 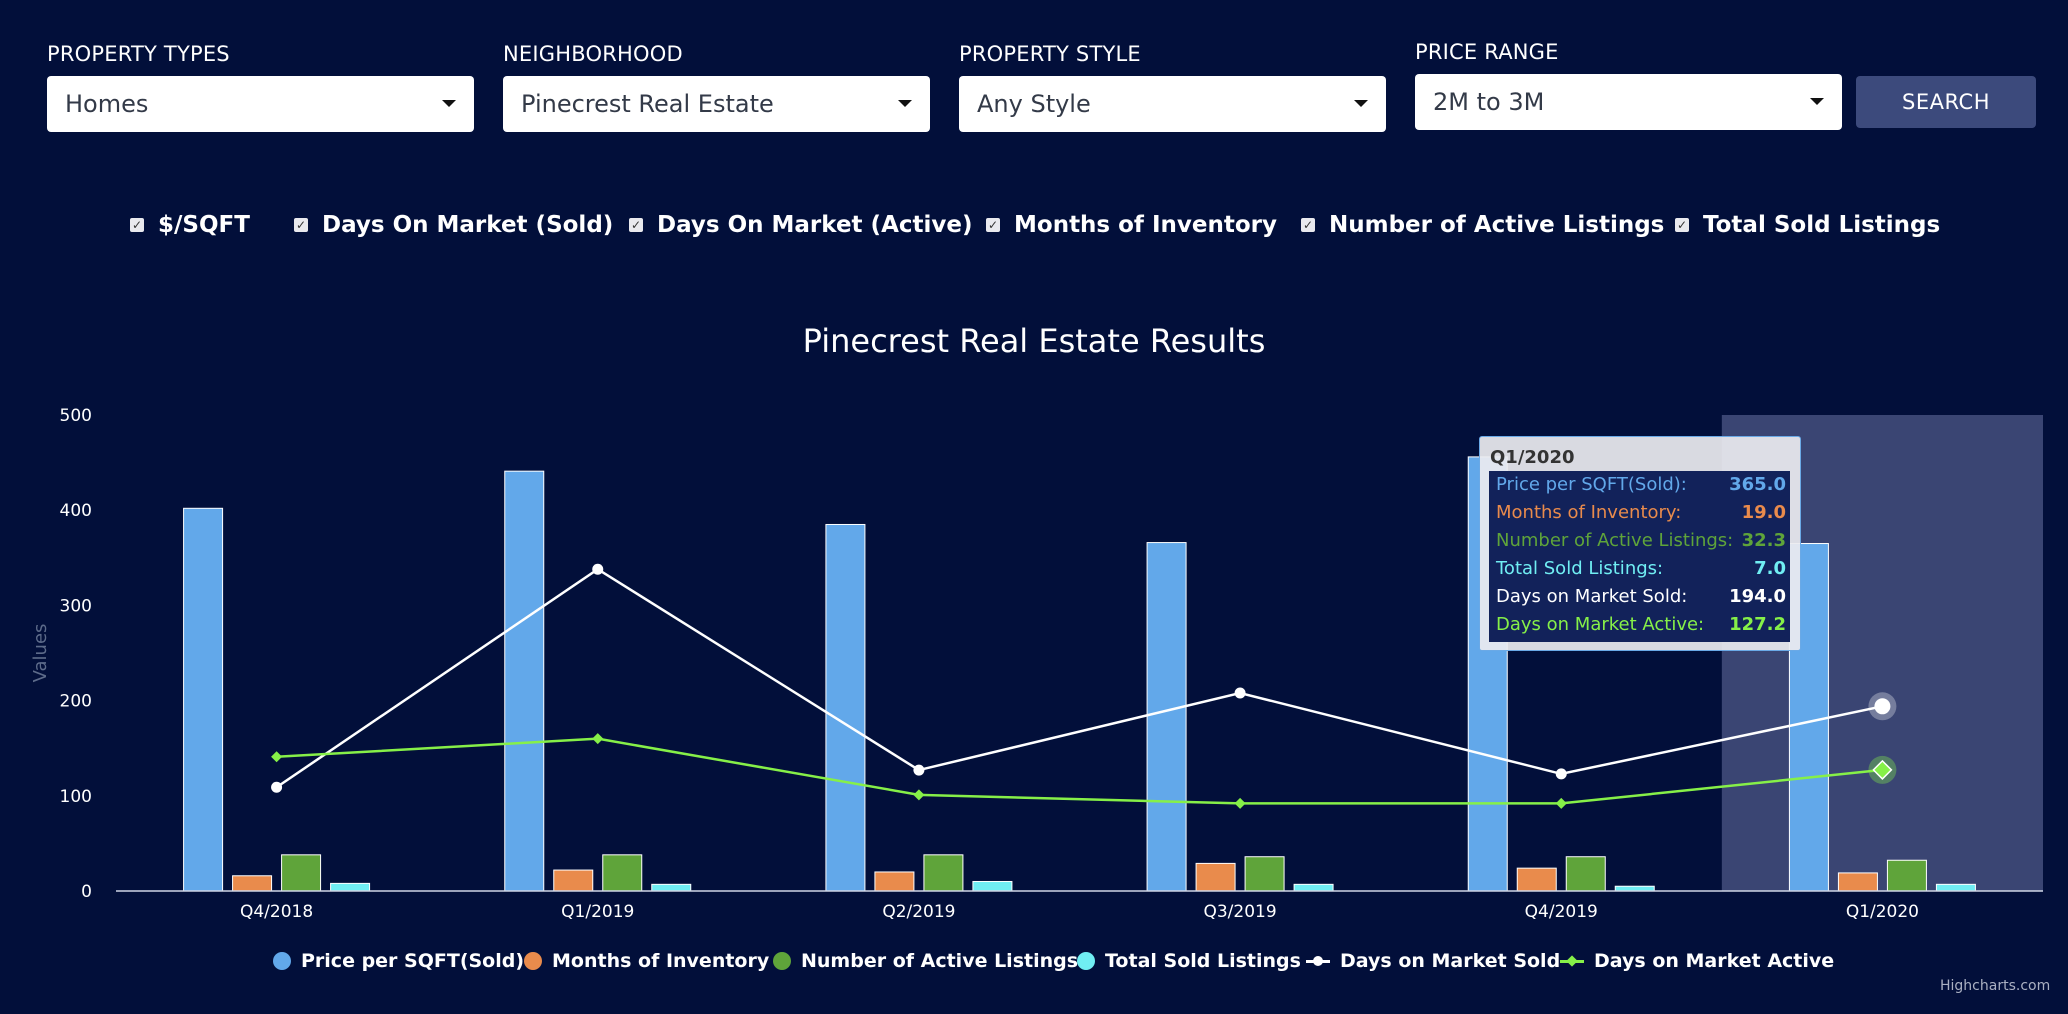 I want to click on toggle-price-sqft: ✓ $/SQFT, so click(x=190, y=225).